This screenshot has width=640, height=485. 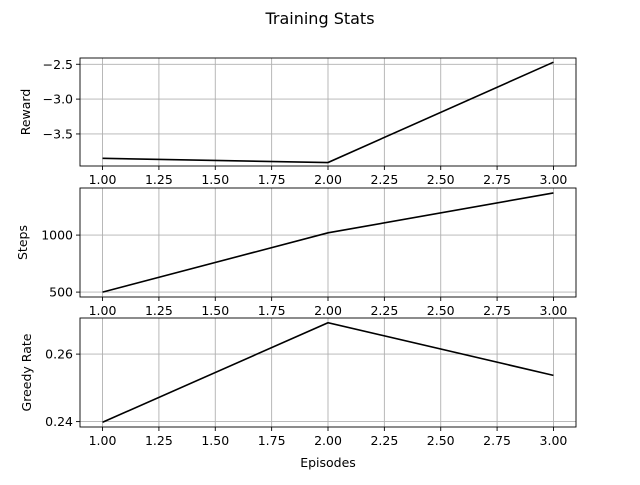 I want to click on y-tick-label: 500, so click(x=61, y=292).